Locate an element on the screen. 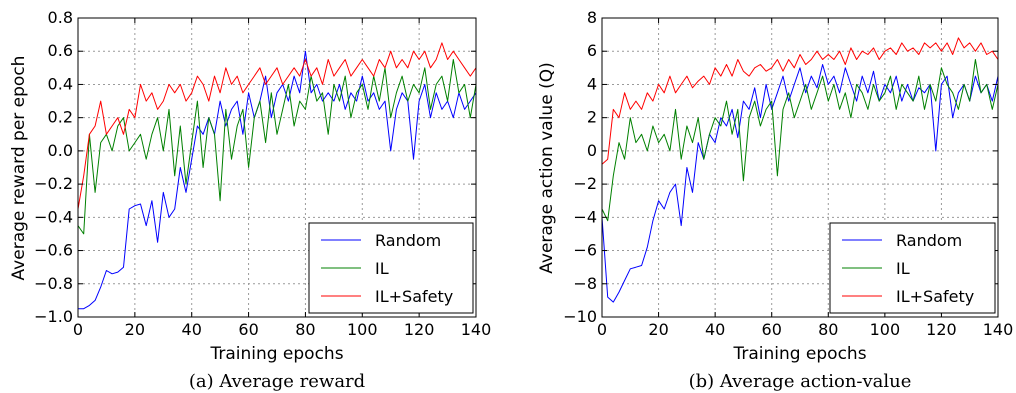  y-tick-label: −8 is located at coordinates (585, 283).